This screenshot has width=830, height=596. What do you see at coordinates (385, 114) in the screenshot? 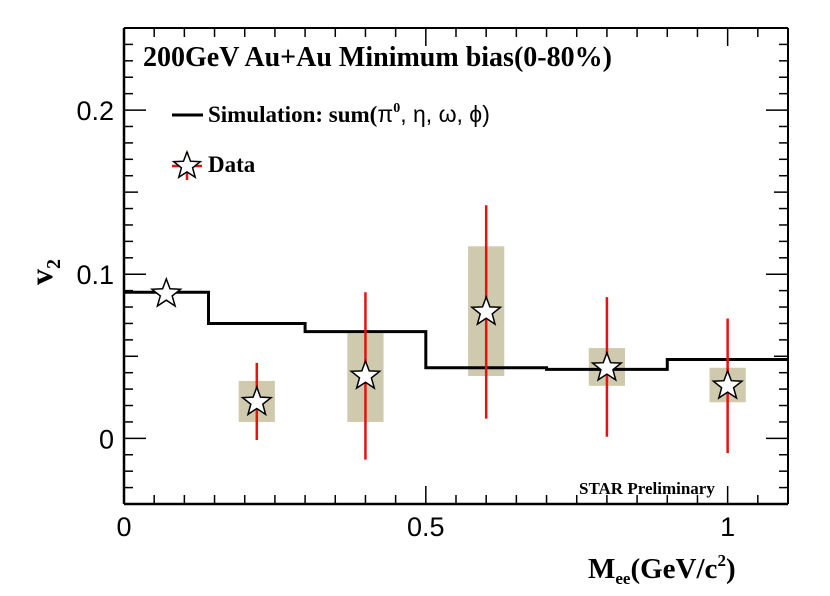
I see `legend-pi: π` at bounding box center [385, 114].